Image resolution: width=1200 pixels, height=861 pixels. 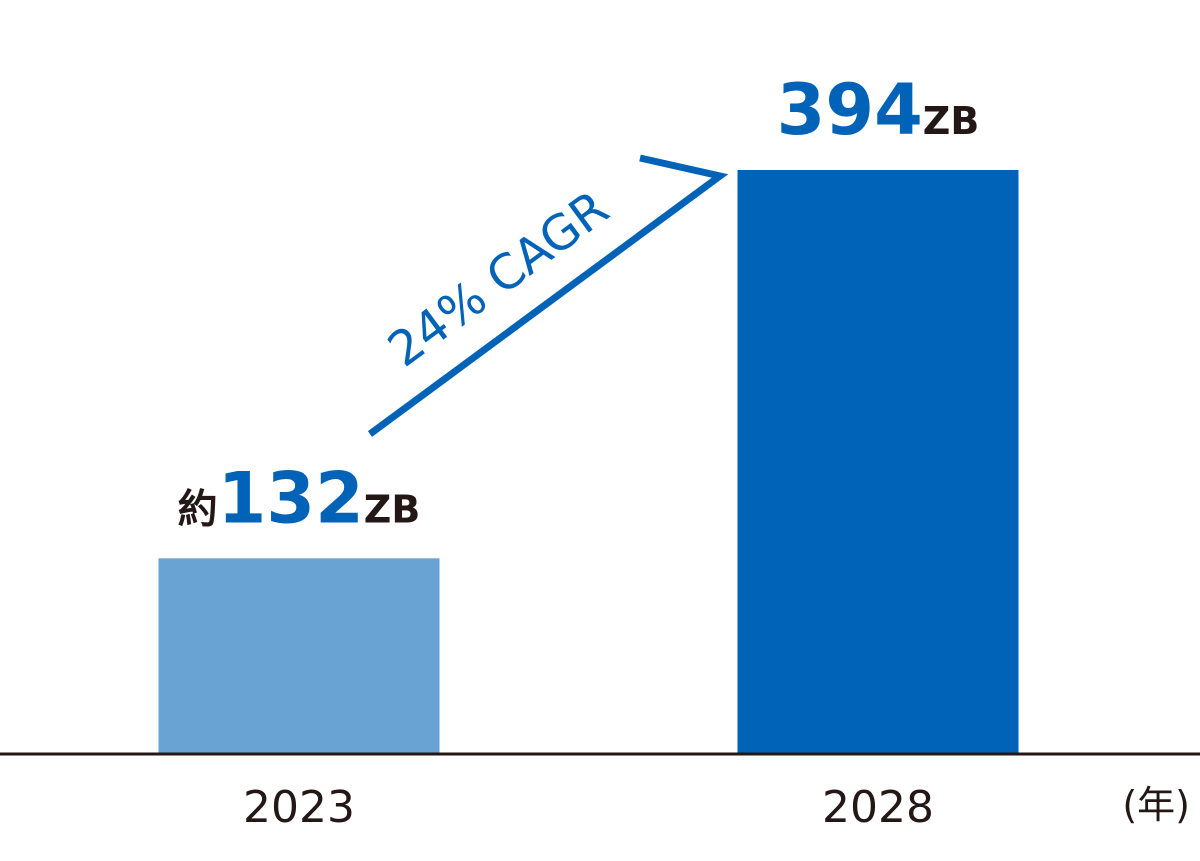 I want to click on x-tick-labels: 2023 2028, so click(x=588, y=807).